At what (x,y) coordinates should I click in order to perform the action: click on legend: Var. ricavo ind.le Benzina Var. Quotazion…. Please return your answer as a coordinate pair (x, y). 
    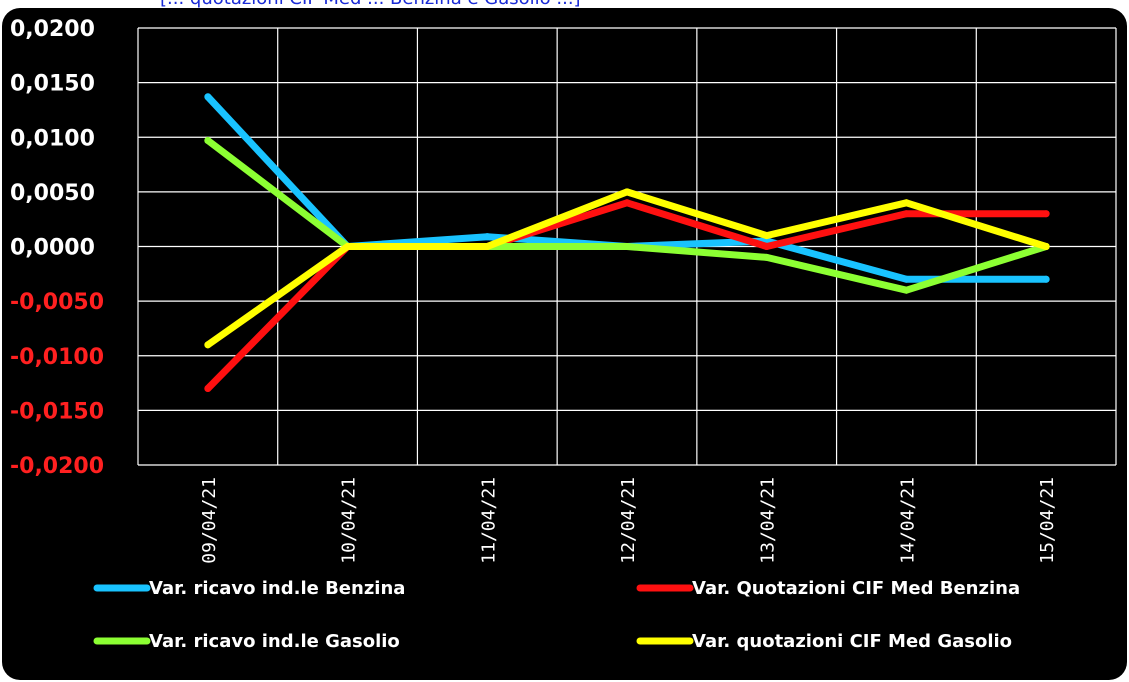
    Looking at the image, I should click on (556, 615).